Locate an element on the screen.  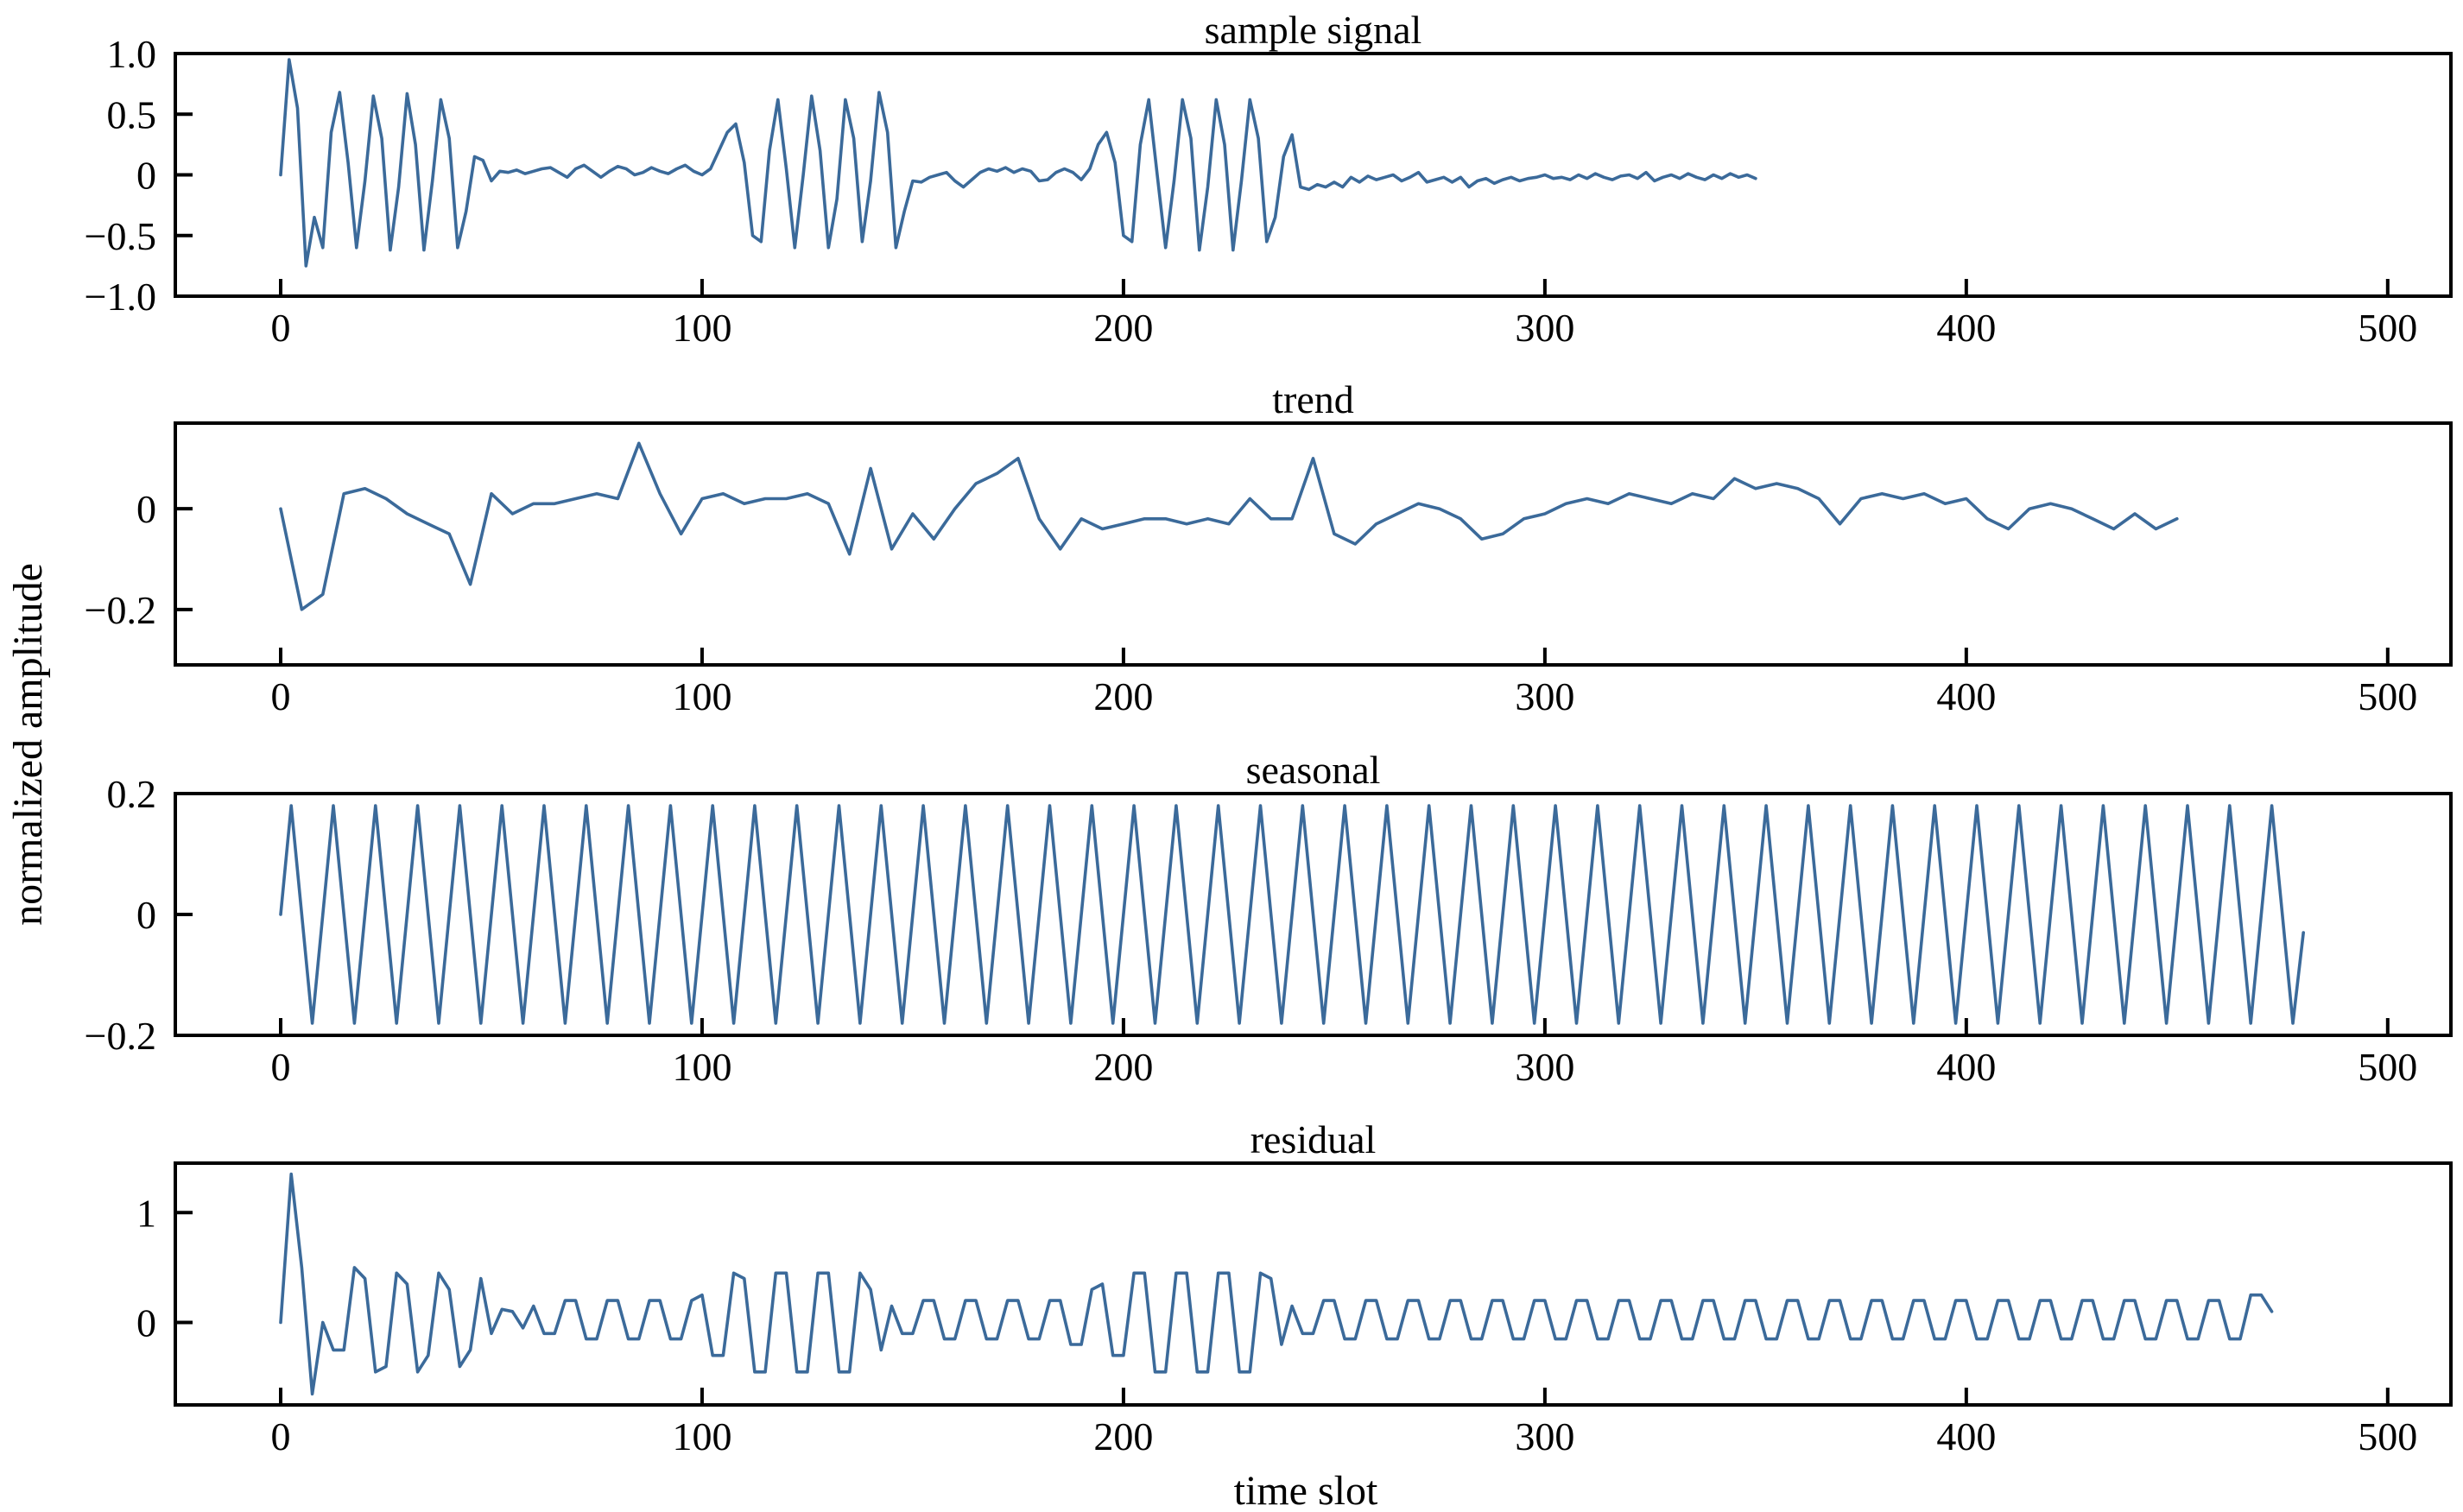
y-tick-label: 1.0 is located at coordinates (132, 54).